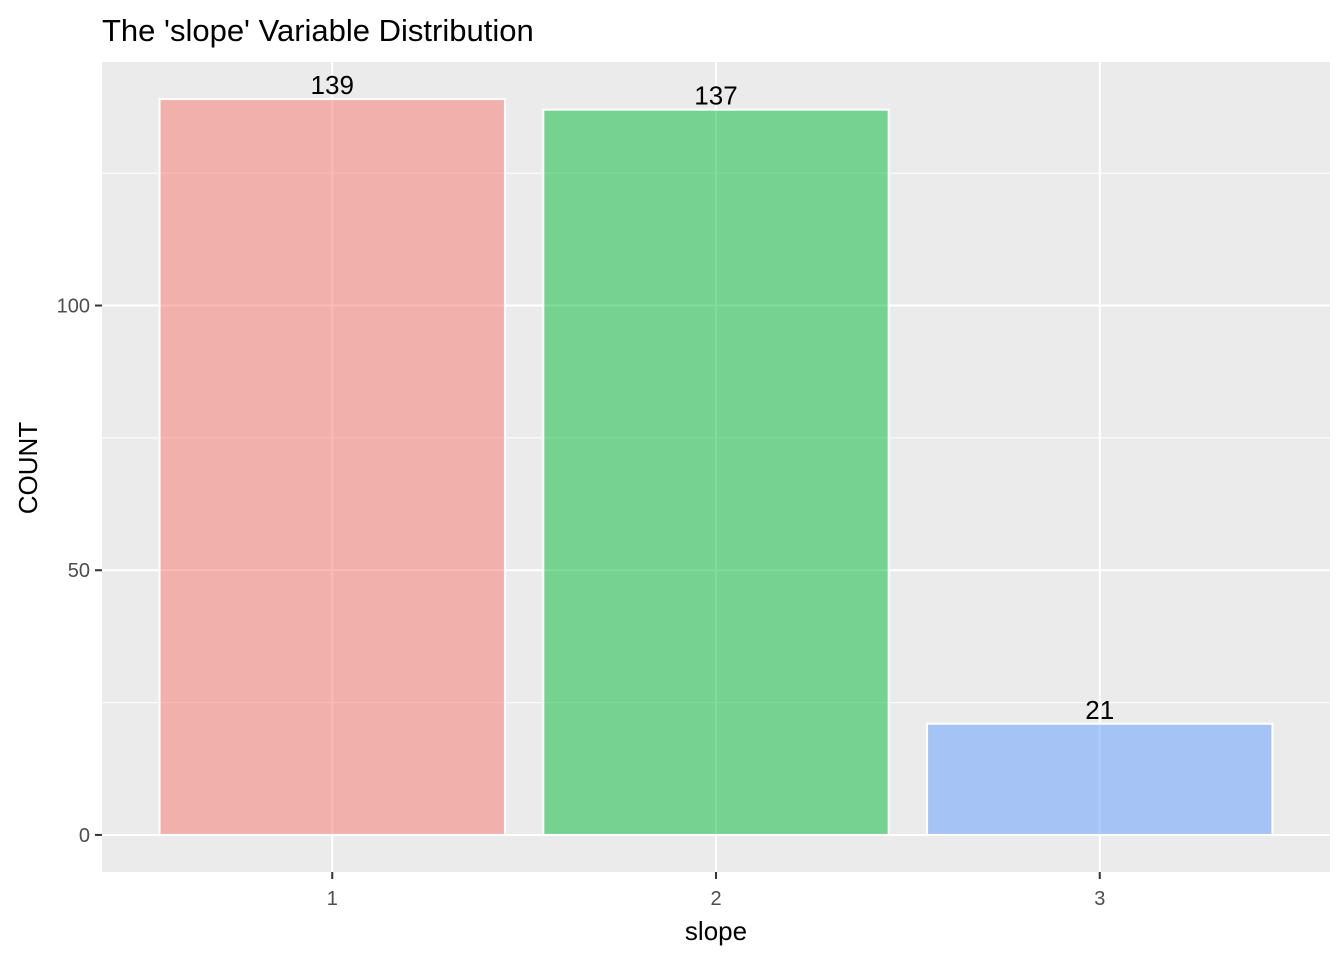 The height and width of the screenshot is (960, 1344). I want to click on data-label-3: 21, so click(1099, 710).